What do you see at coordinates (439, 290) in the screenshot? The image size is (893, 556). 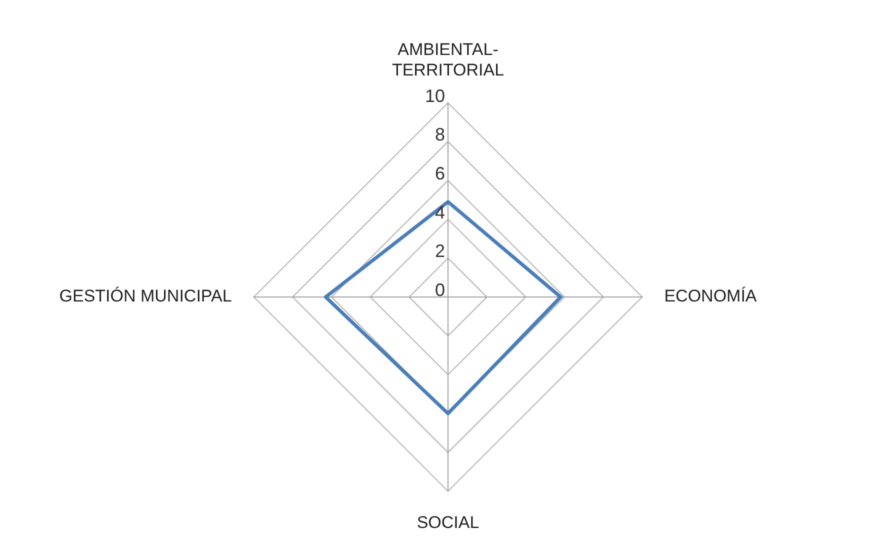 I see `y-tick-label: 0` at bounding box center [439, 290].